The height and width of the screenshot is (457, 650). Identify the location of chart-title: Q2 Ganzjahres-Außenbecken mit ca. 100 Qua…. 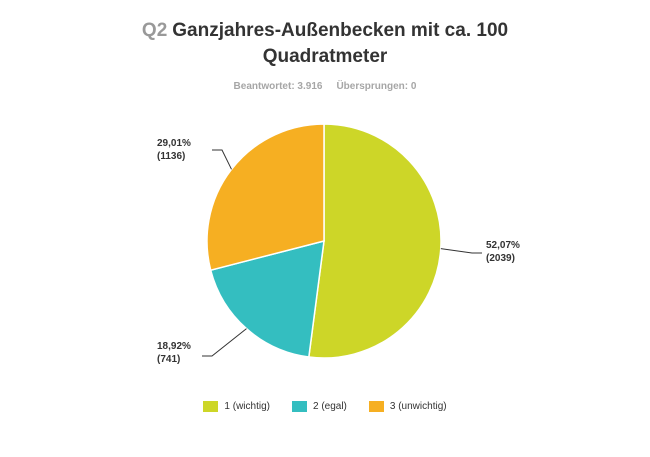
(325, 44).